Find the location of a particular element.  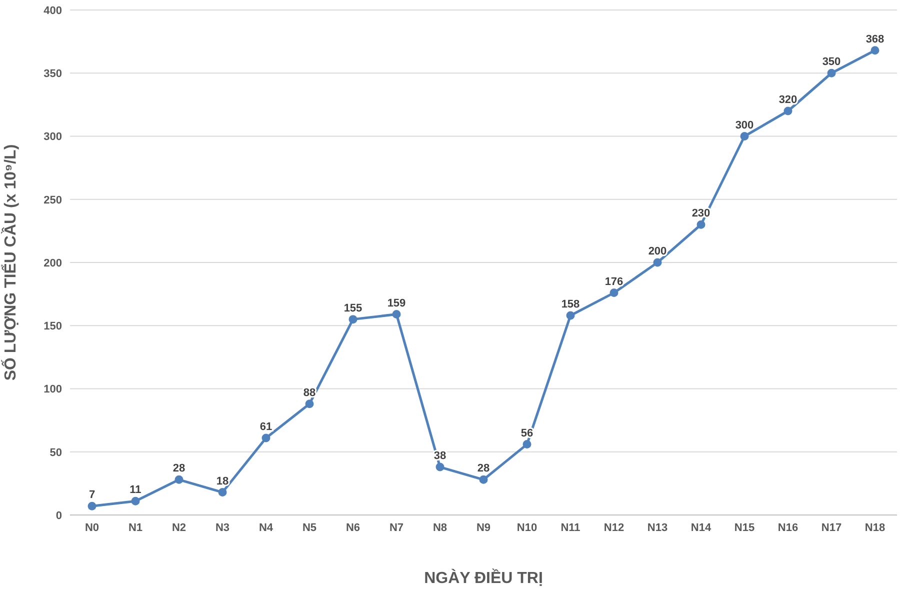

data-label: 61 is located at coordinates (266, 426).